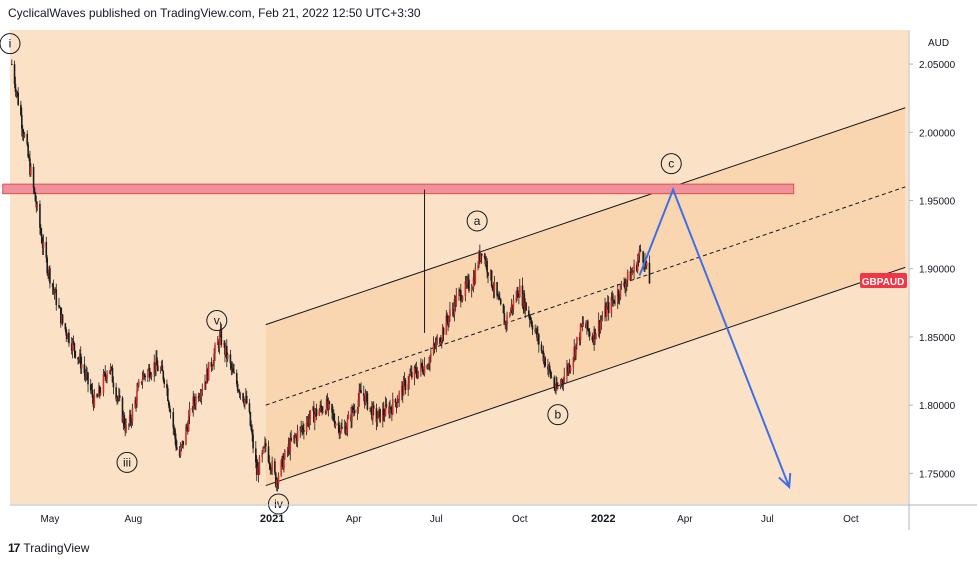 This screenshot has width=977, height=568. Describe the element at coordinates (449, 519) in the screenshot. I see `time-axis: May Aug 2021 Apr Jul Oct 2022 Apr Jul Oct` at that location.